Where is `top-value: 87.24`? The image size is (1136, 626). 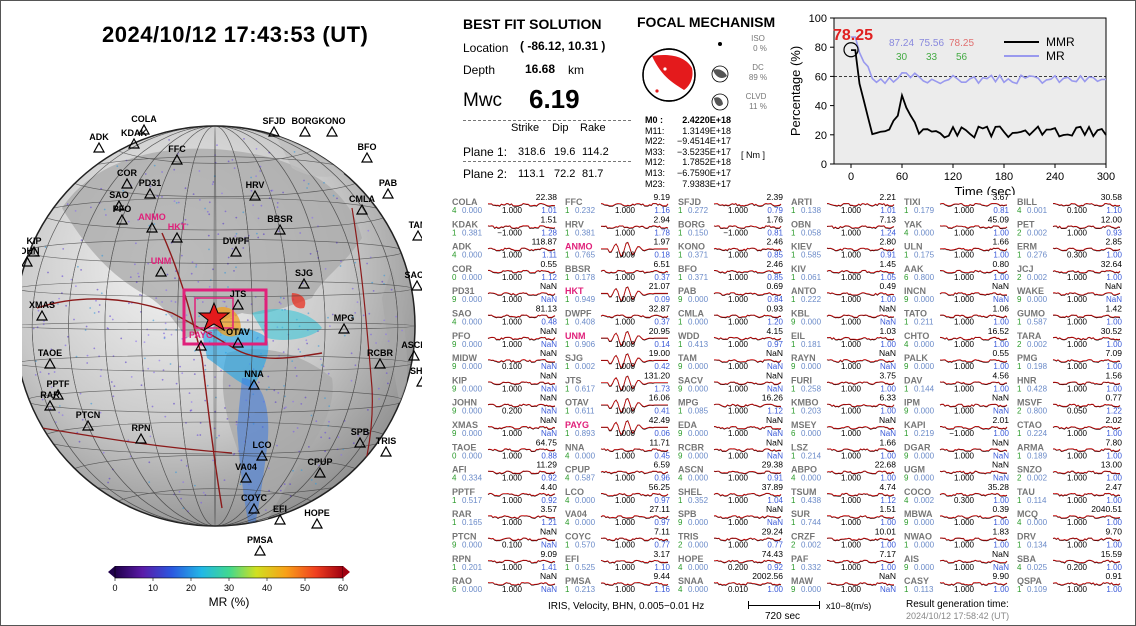 top-value: 87.24 is located at coordinates (901, 43).